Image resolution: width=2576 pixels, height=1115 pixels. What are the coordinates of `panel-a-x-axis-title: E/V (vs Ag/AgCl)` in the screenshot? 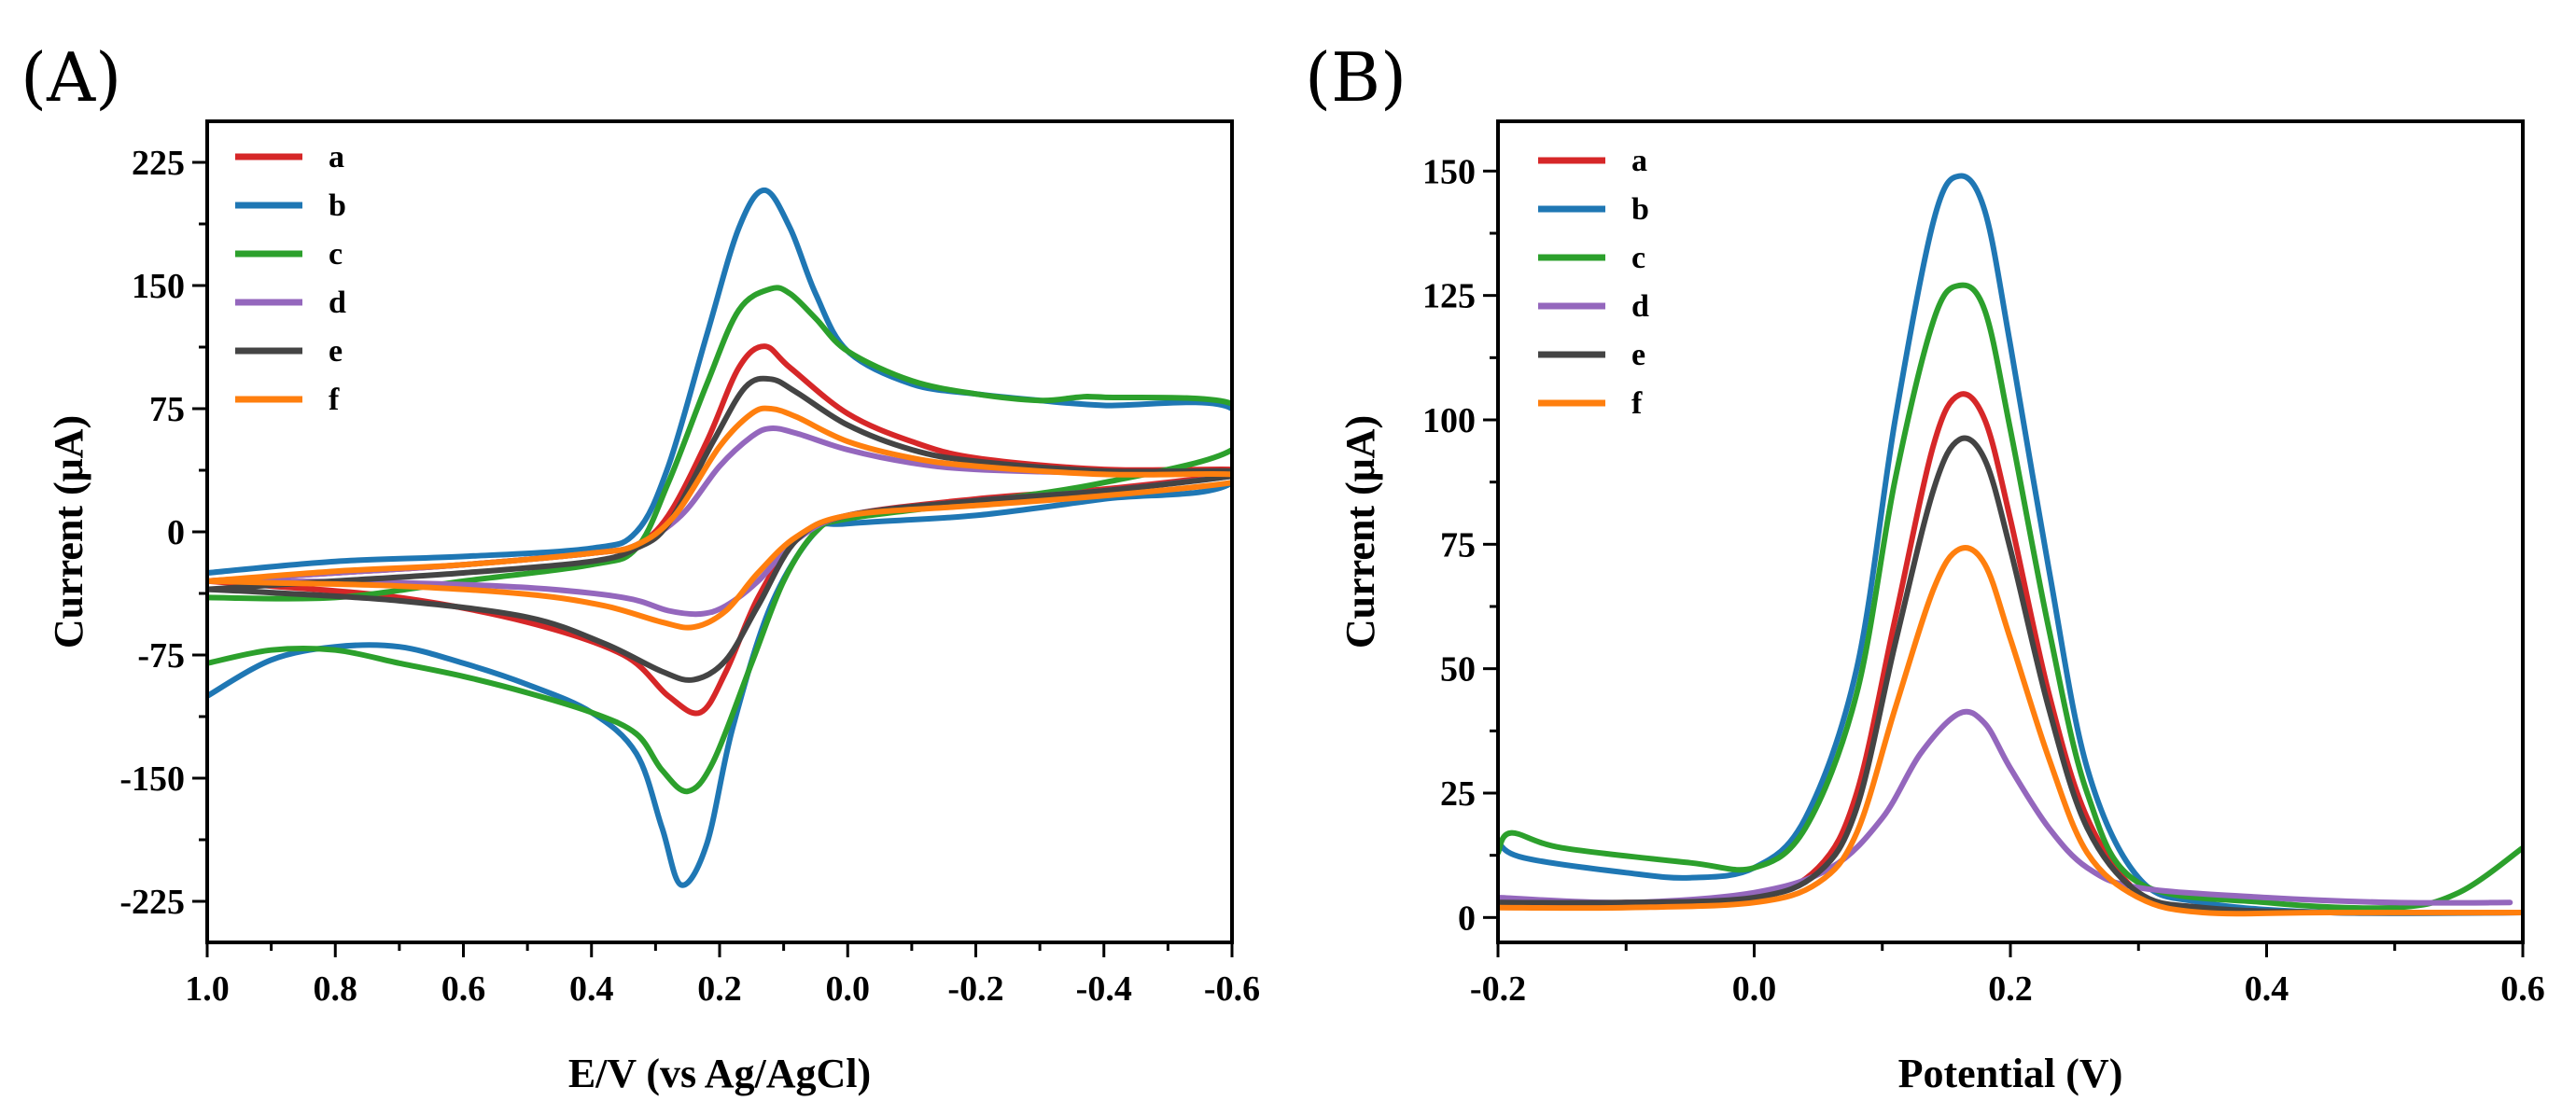 It's located at (719, 1074).